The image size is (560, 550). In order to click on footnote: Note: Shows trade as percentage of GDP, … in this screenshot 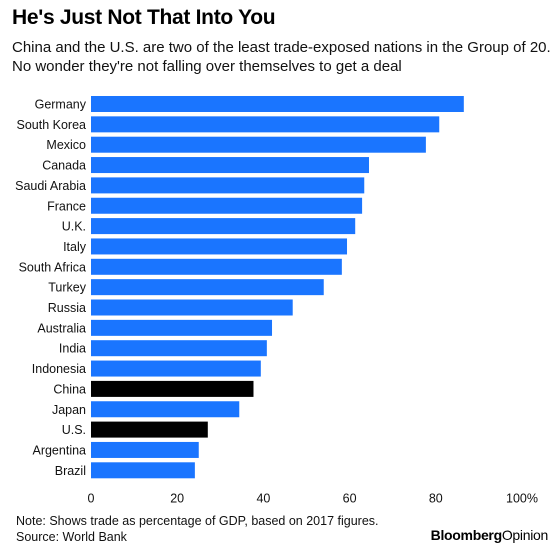, I will do `click(197, 529)`.